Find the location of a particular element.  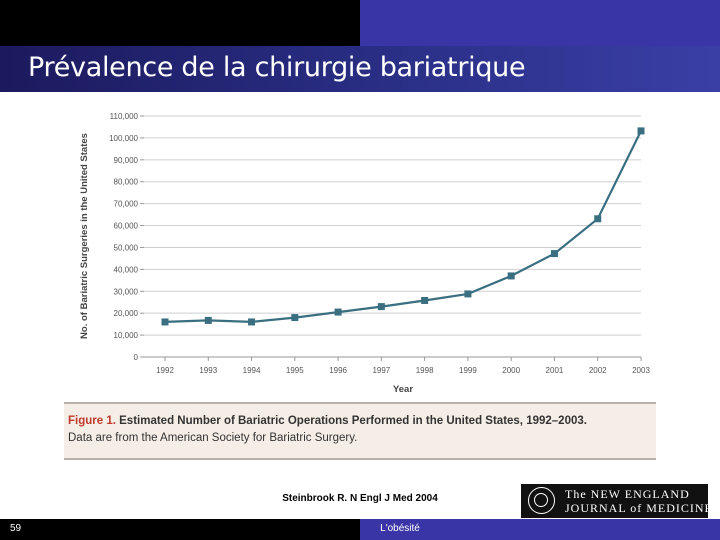

x-tick-label: 1994 is located at coordinates (252, 370).